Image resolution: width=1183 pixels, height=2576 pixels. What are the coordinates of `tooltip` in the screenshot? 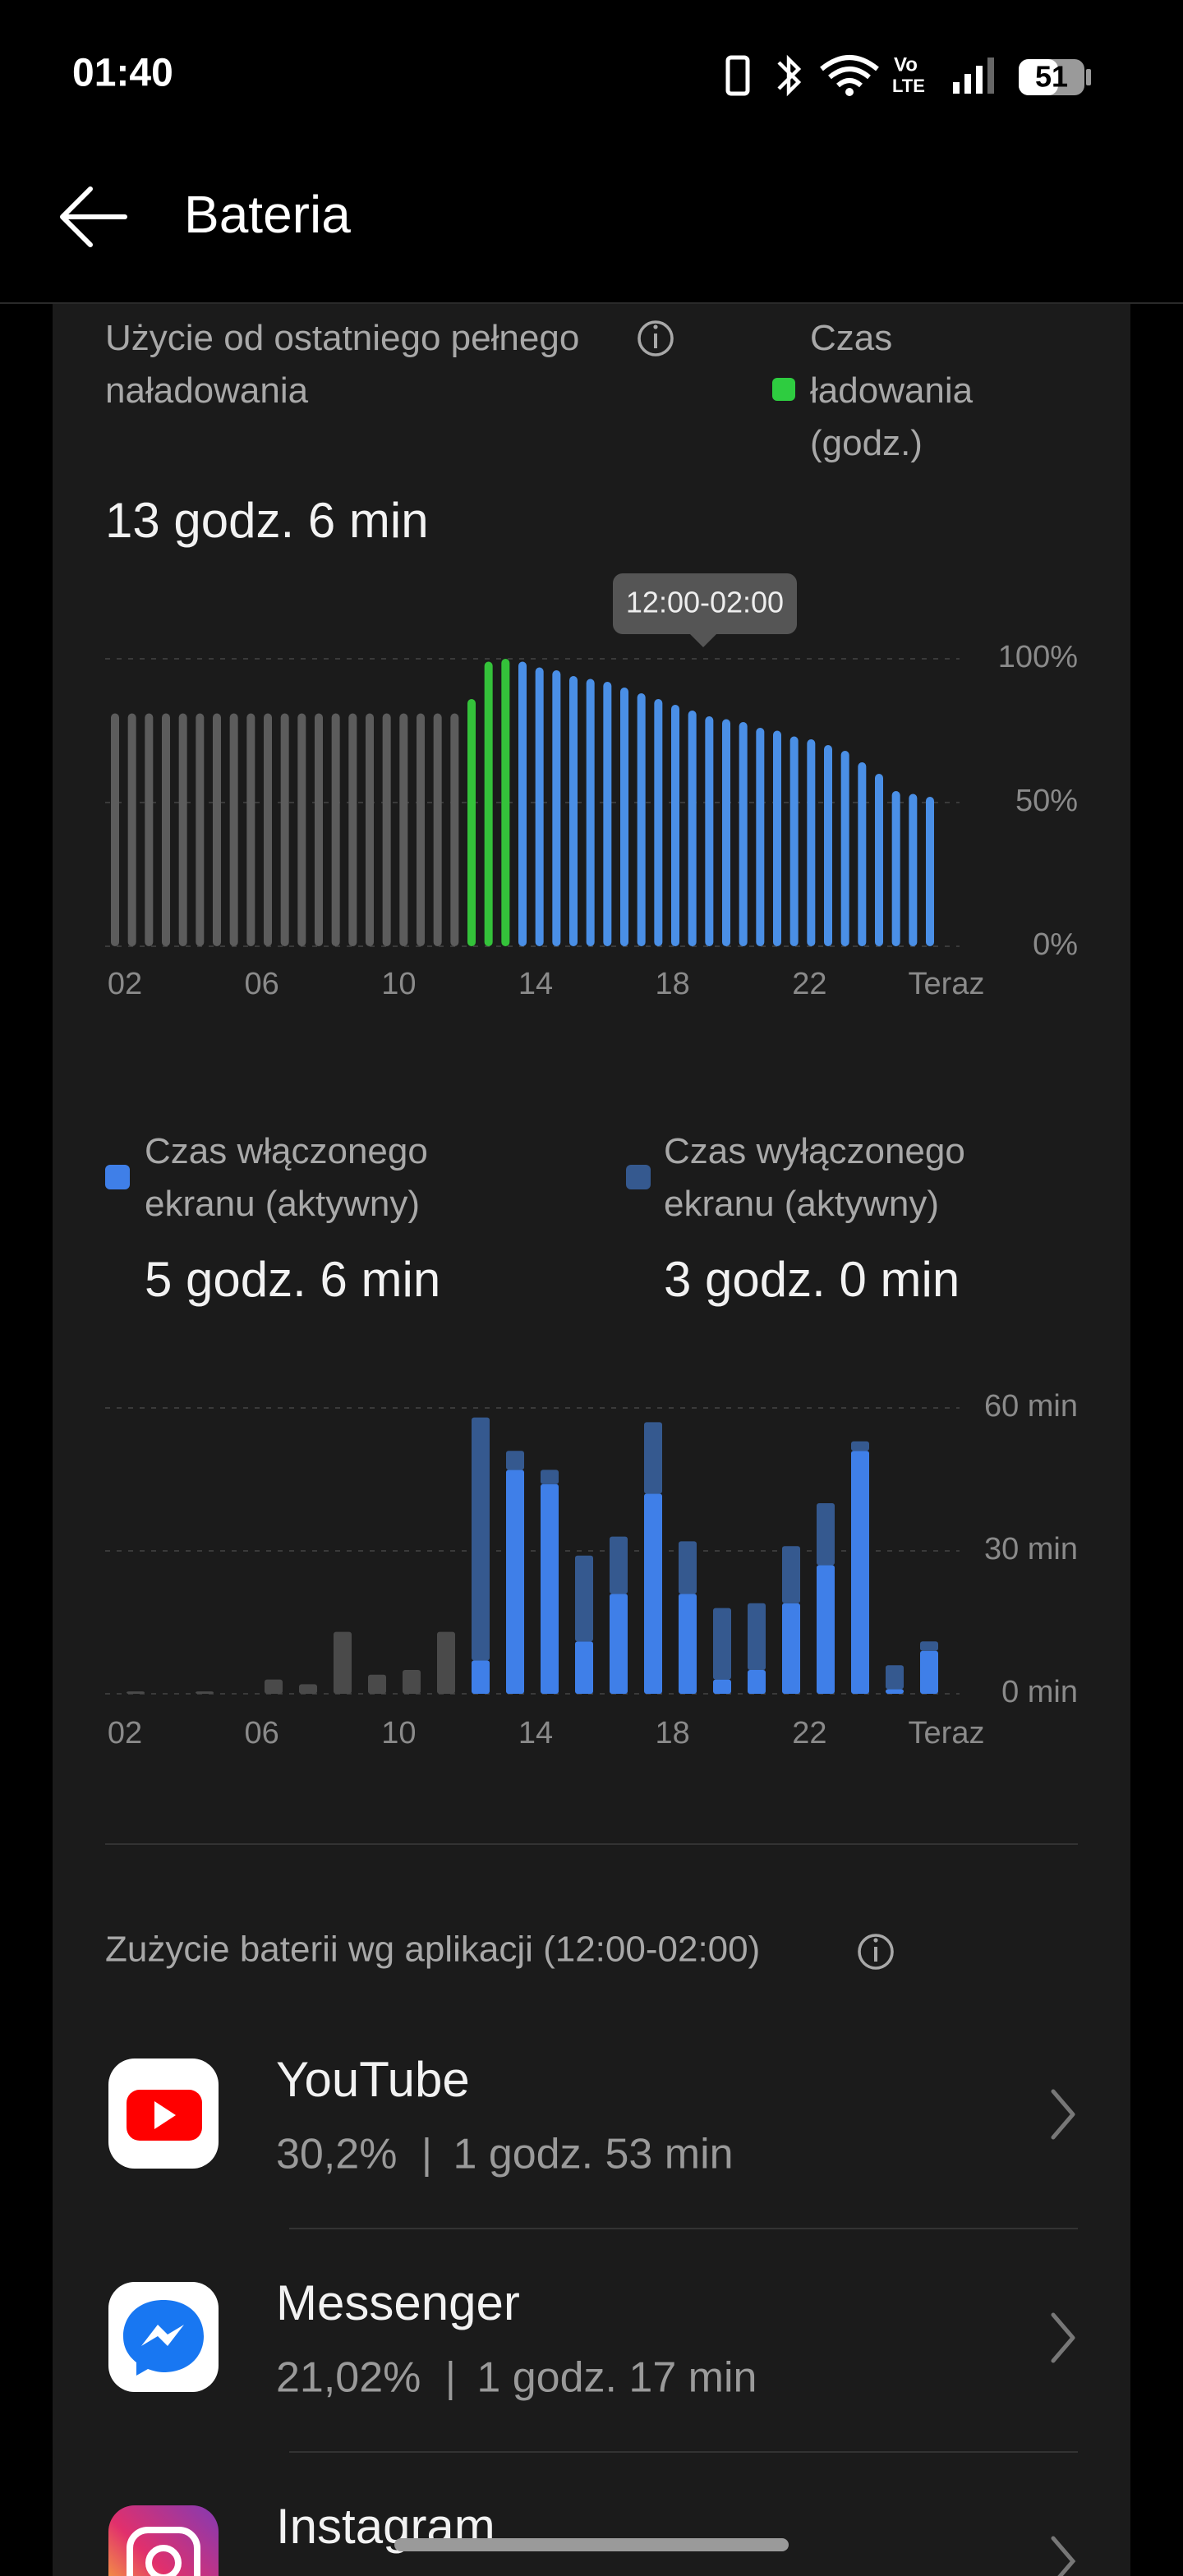 It's located at (705, 610).